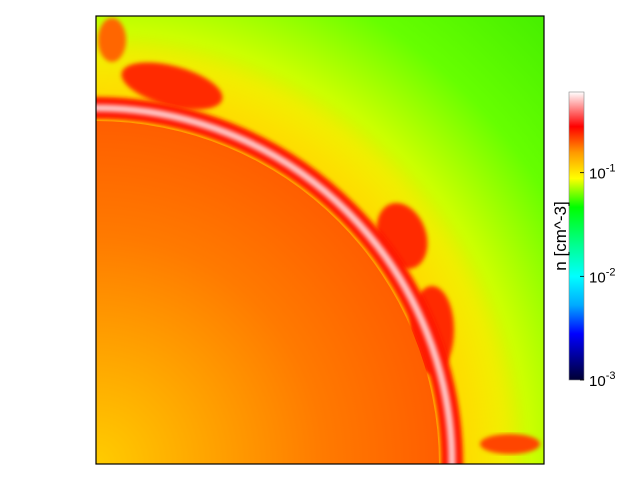 This screenshot has width=640, height=480. Describe the element at coordinates (602, 380) in the screenshot. I see `colorbar-tick-label: 10⁻³` at that location.